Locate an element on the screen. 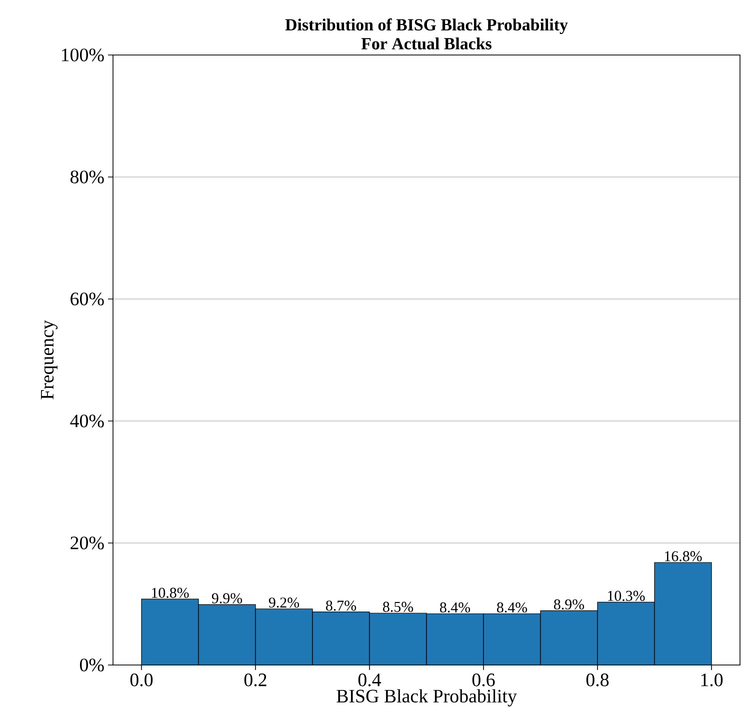  data-label: 10.3% is located at coordinates (626, 595).